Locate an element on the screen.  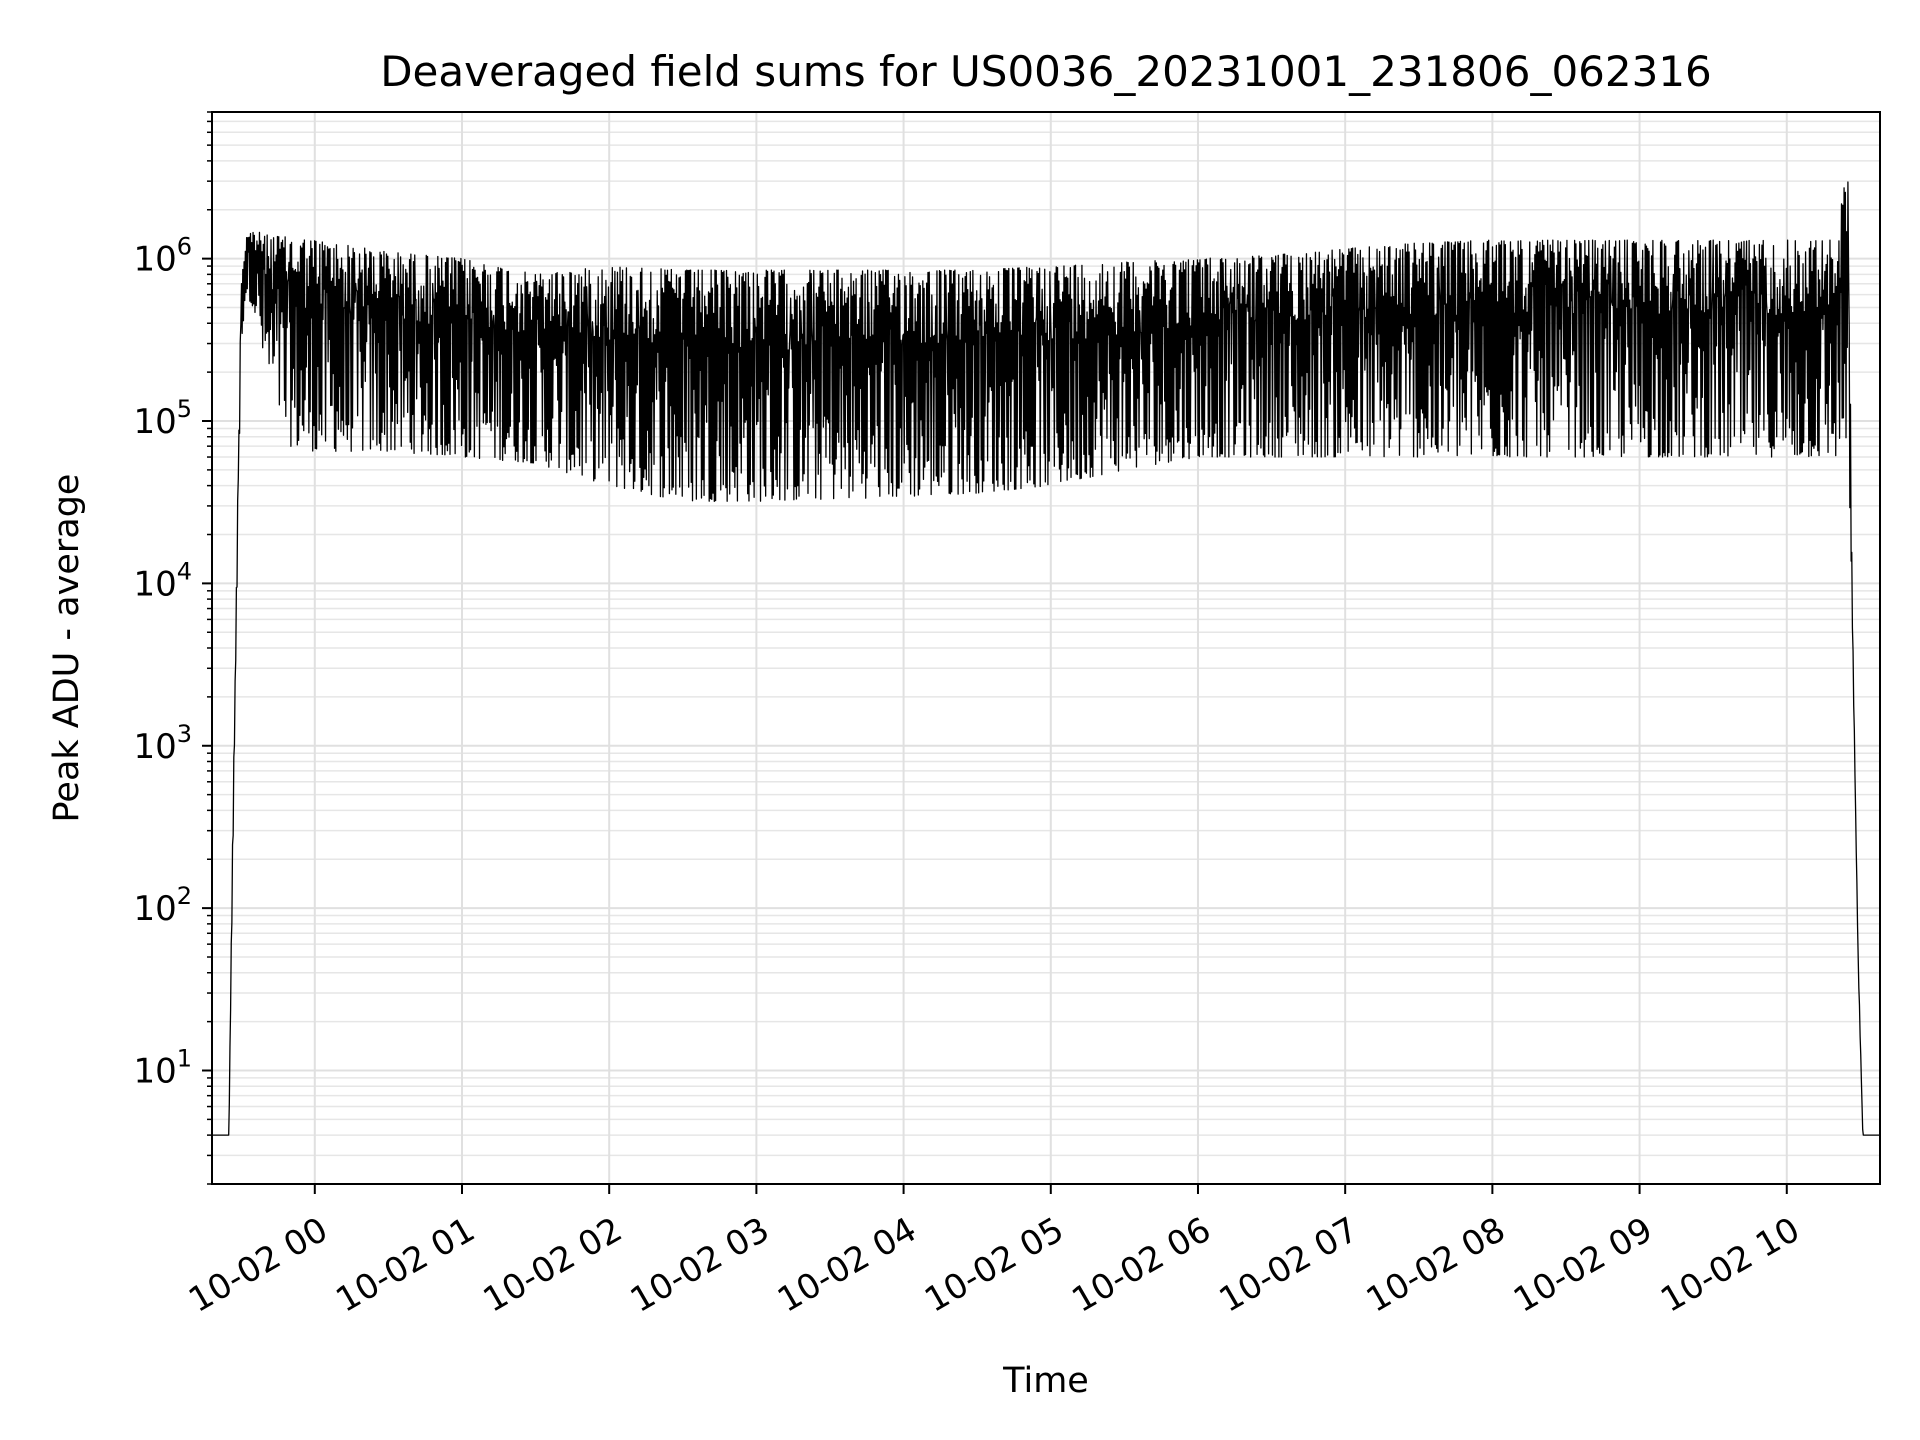
y-tick-label: 10³ is located at coordinates (162, 743).